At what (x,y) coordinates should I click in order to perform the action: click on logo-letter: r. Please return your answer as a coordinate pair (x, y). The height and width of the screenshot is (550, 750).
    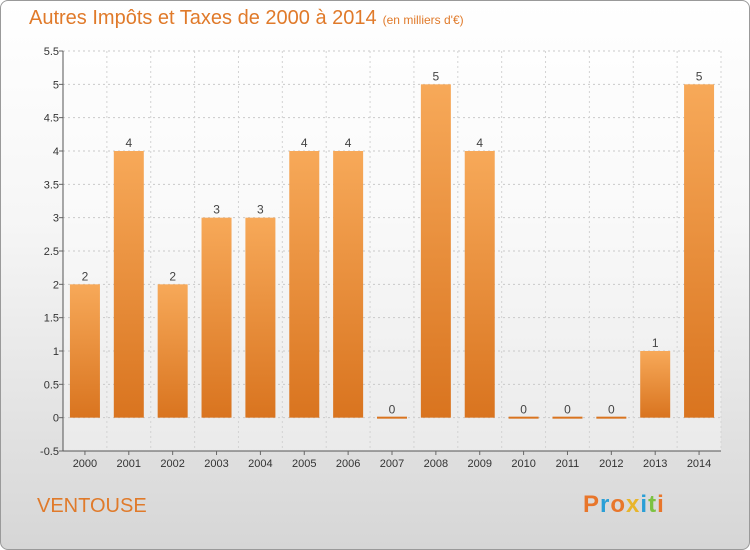
    Looking at the image, I should click on (605, 504).